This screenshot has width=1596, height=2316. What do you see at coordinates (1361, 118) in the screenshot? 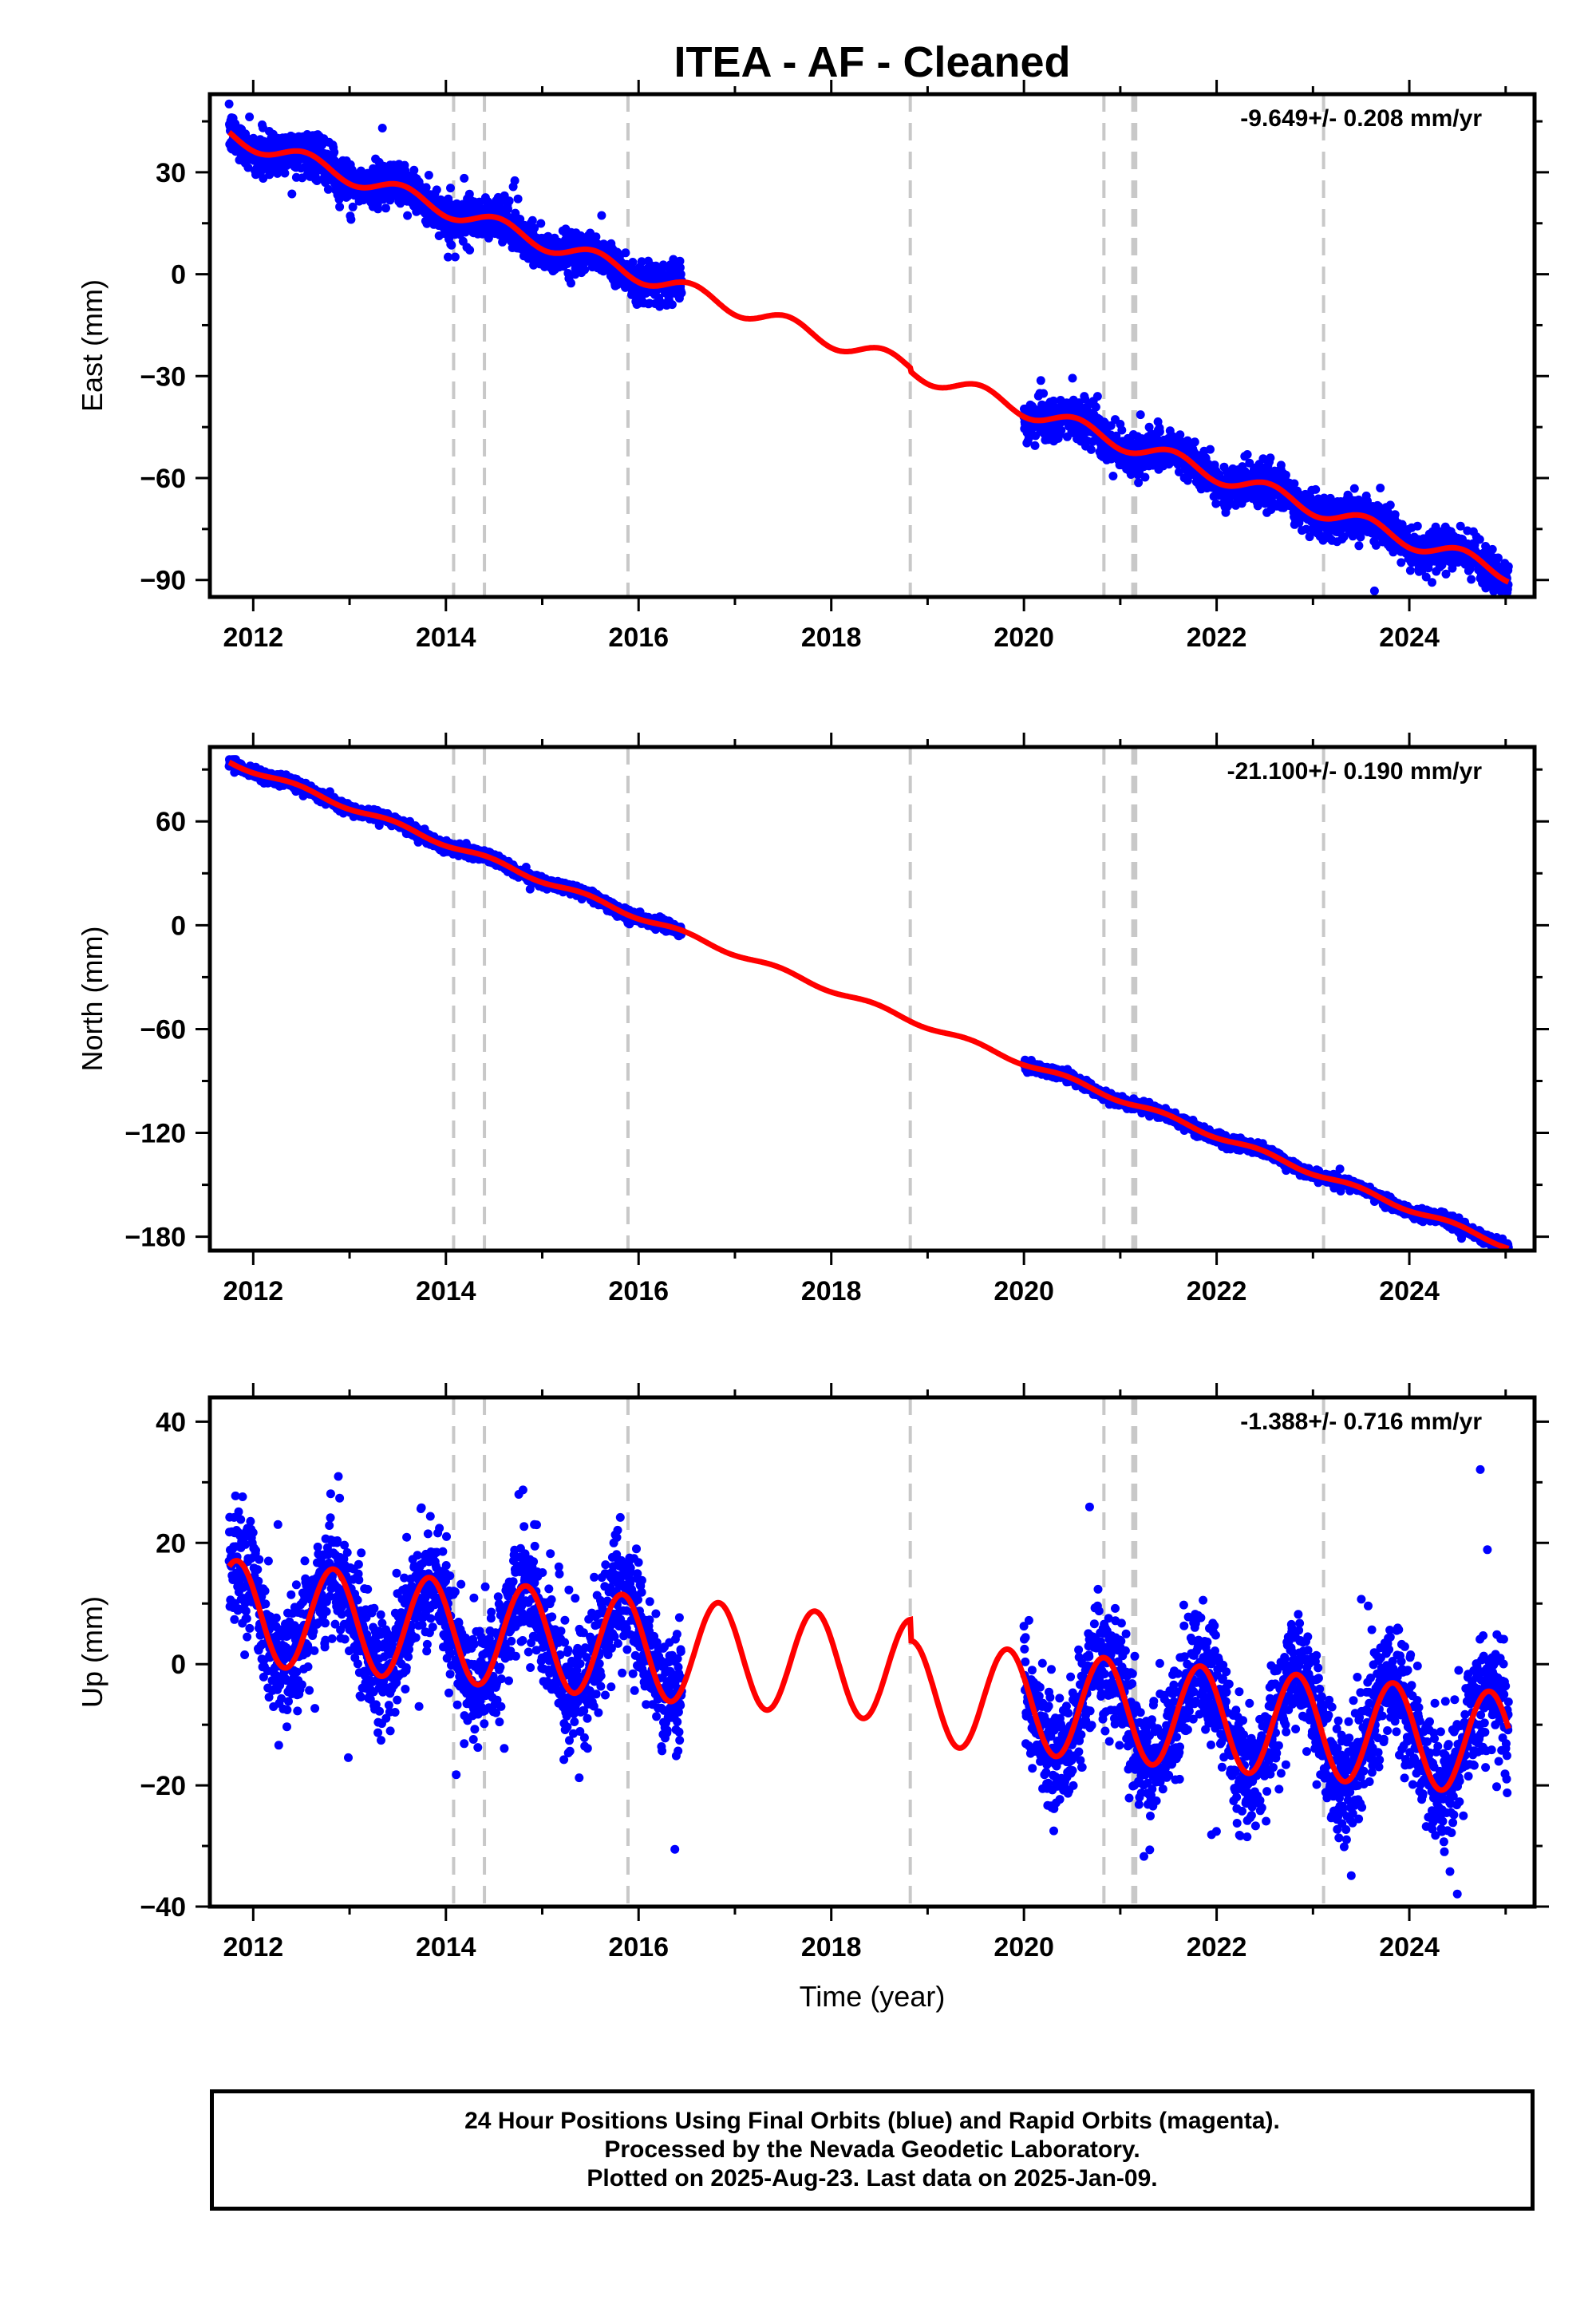
I see `velocity-label: -9.649+/- 0.208 mm/yr` at bounding box center [1361, 118].